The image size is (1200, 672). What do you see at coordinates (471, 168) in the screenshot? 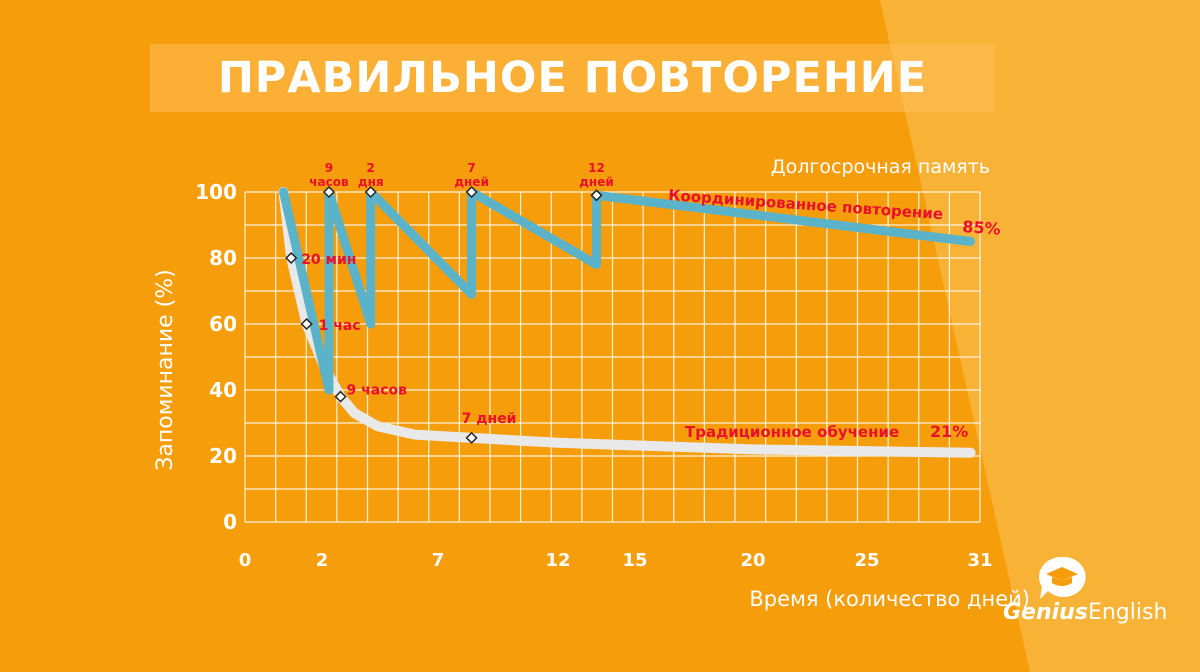
I see `review-point-number: 7` at bounding box center [471, 168].